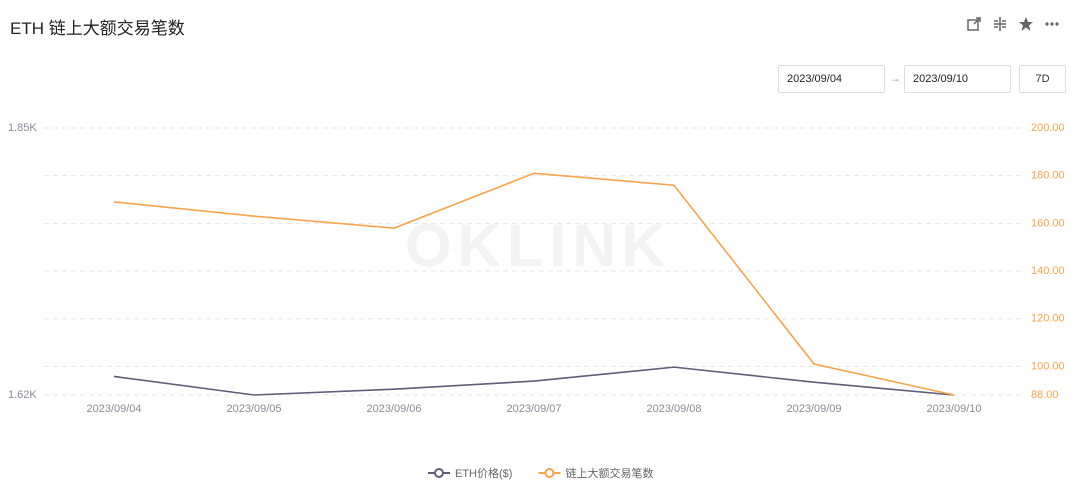 The height and width of the screenshot is (489, 1074). Describe the element at coordinates (483, 473) in the screenshot. I see `legend-label: ETH价格($)` at that location.